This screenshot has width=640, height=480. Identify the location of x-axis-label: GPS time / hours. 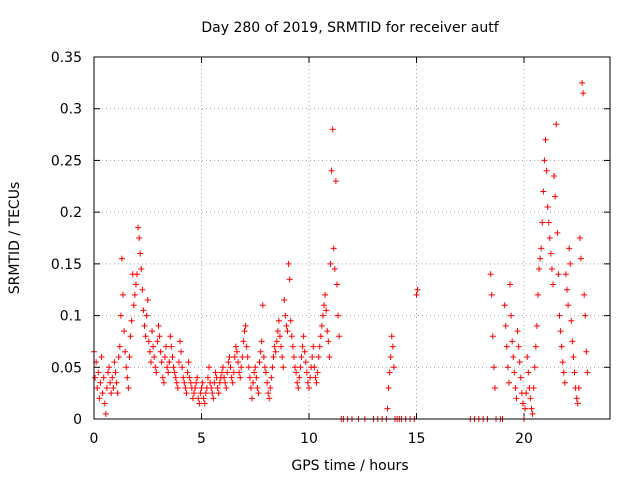
(349, 466).